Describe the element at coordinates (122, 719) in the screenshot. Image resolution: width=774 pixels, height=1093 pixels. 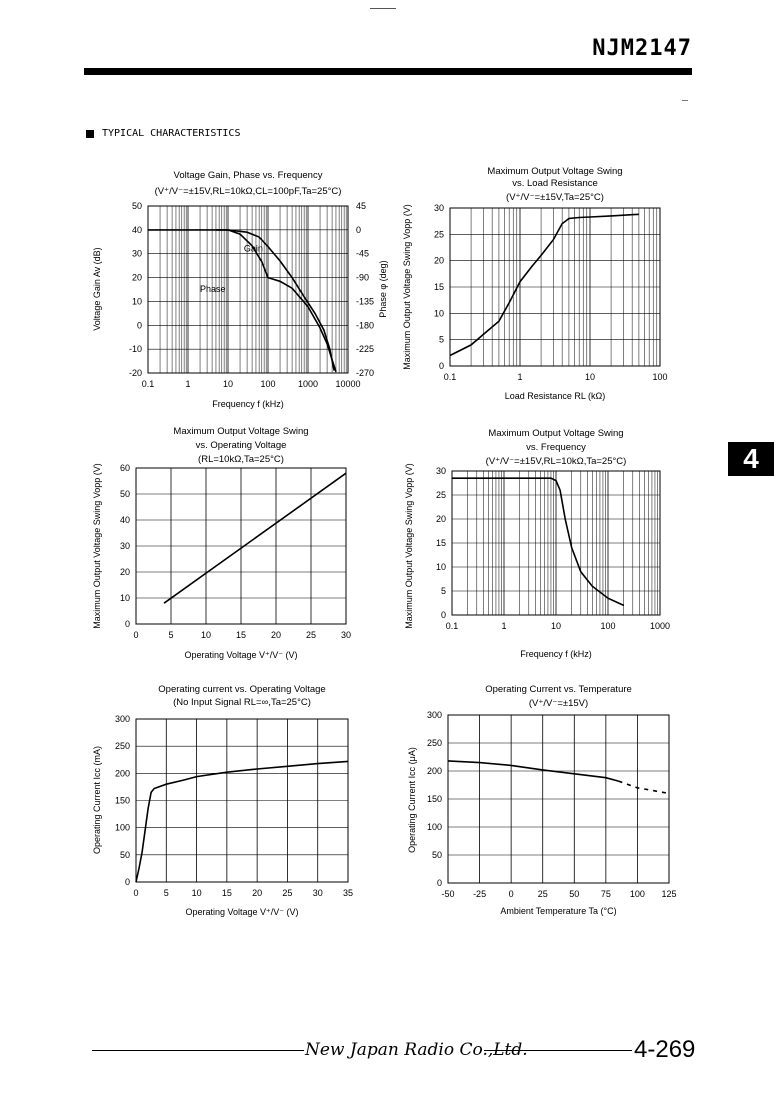
I see `c5-ytick-label: 300` at that location.